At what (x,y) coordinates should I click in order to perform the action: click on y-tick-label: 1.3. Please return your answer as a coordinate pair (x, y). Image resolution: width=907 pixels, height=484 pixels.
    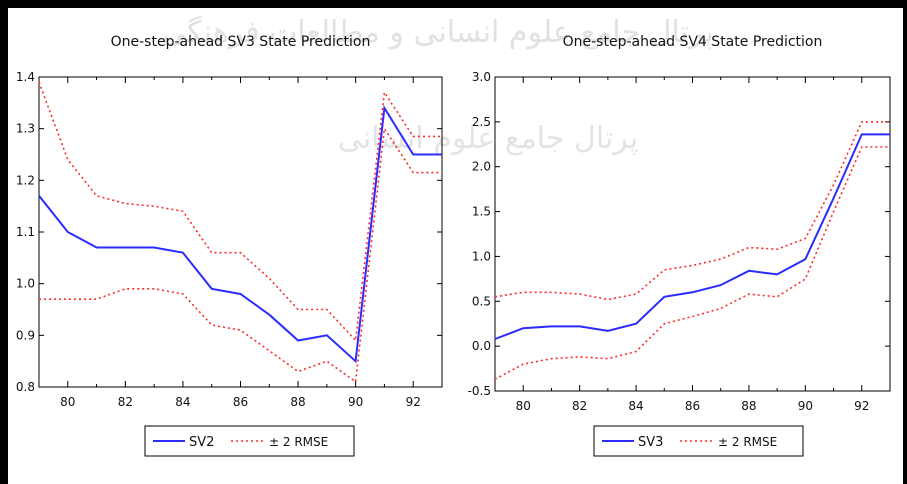
    Looking at the image, I should click on (25, 129).